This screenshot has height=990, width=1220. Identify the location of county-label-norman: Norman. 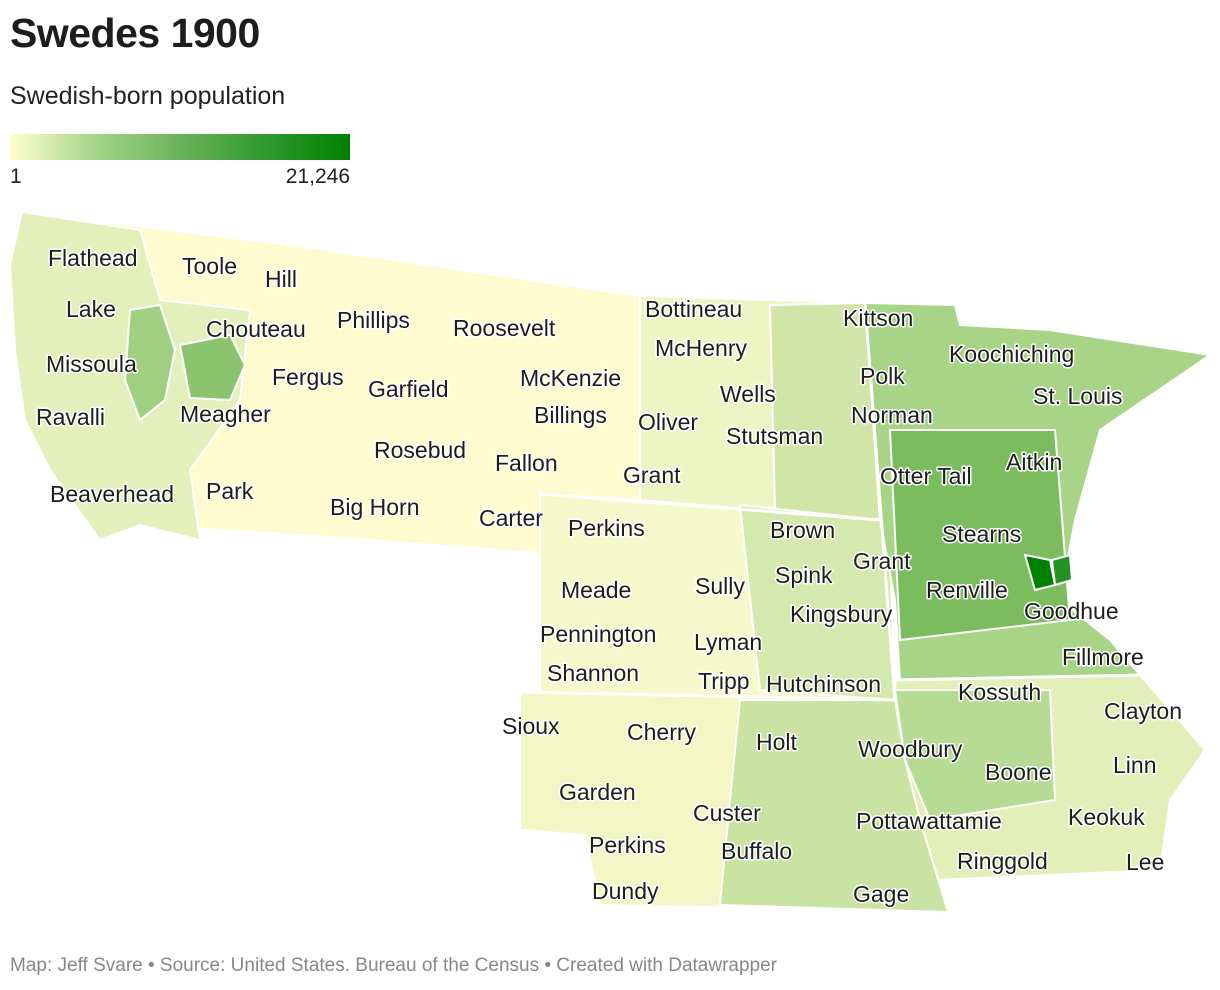
(892, 415).